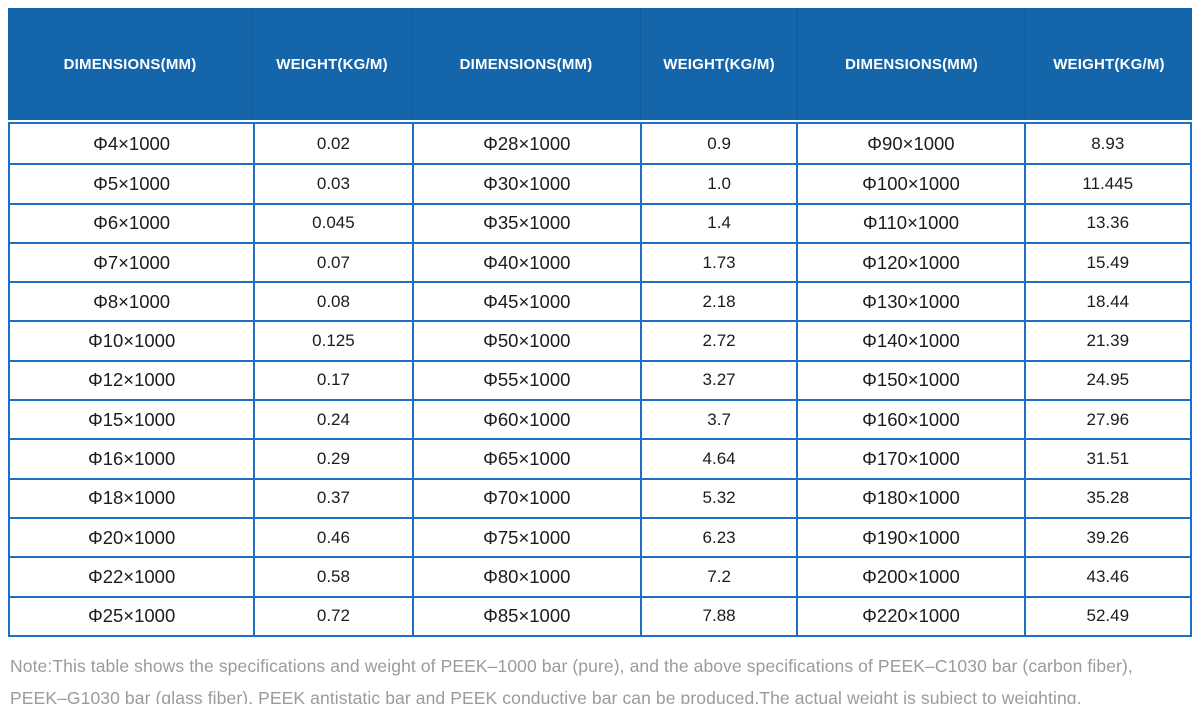 This screenshot has width=1200, height=704. Describe the element at coordinates (910, 536) in the screenshot. I see `dimension-cell: Φ190×1000` at that location.